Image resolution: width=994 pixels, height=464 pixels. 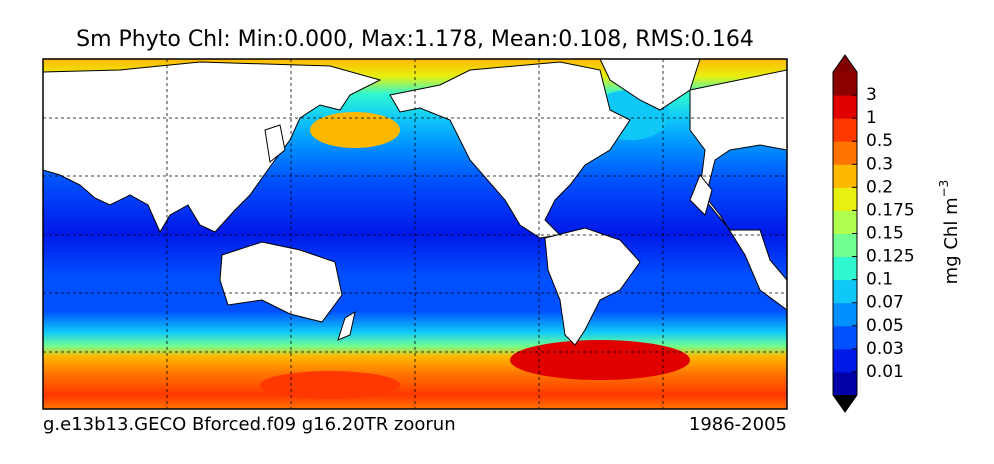 What do you see at coordinates (944, 189) in the screenshot?
I see `colorbar-label-exponent: −3` at bounding box center [944, 189].